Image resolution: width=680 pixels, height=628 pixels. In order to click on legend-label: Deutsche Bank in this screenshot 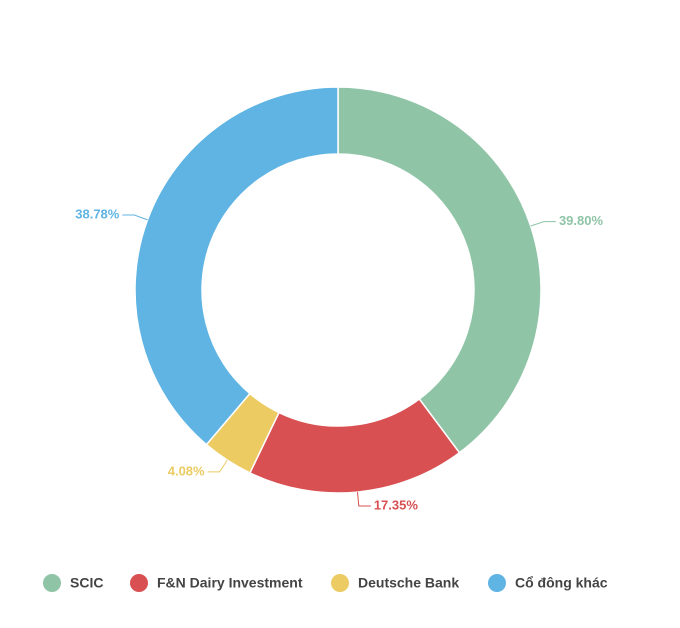, I will do `click(408, 583)`.